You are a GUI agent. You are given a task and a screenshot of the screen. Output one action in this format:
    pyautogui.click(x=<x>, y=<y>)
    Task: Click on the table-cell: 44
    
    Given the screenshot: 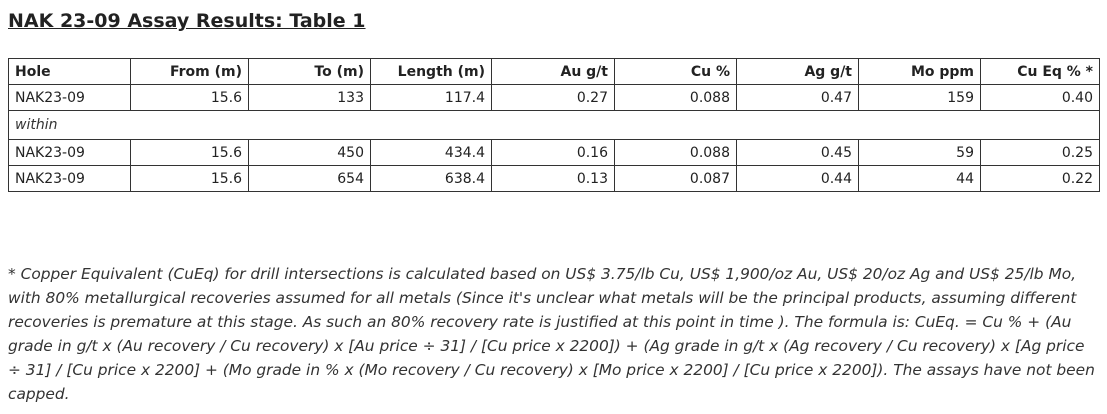 What is the action you would take?
    pyautogui.click(x=919, y=178)
    